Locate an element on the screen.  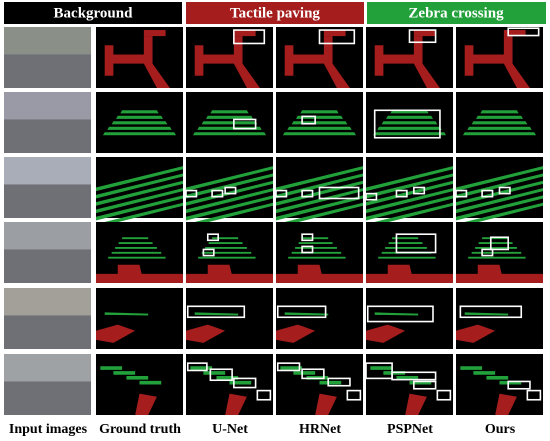
legend-label: Background is located at coordinates (94, 13).